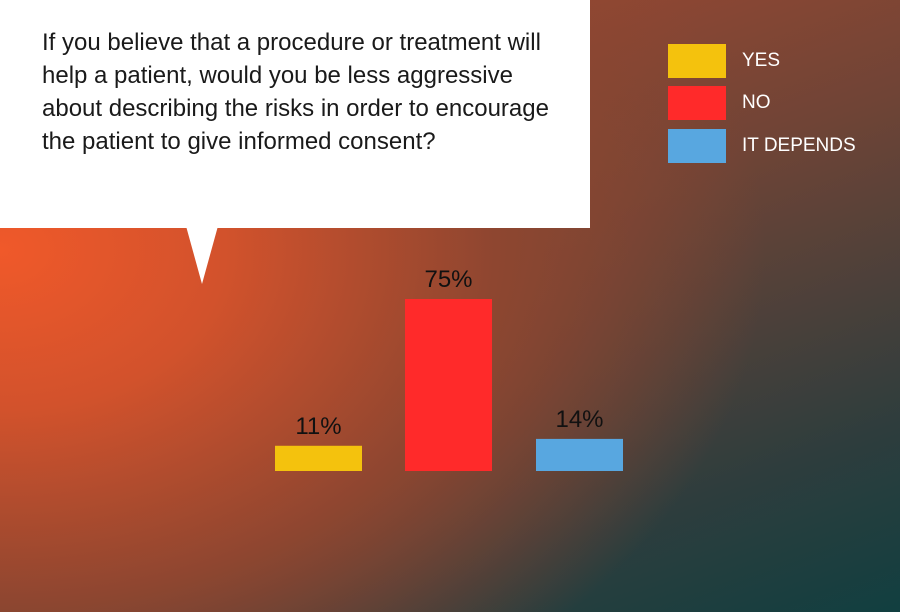  What do you see at coordinates (697, 146) in the screenshot?
I see `legend-swatch-it-depends` at bounding box center [697, 146].